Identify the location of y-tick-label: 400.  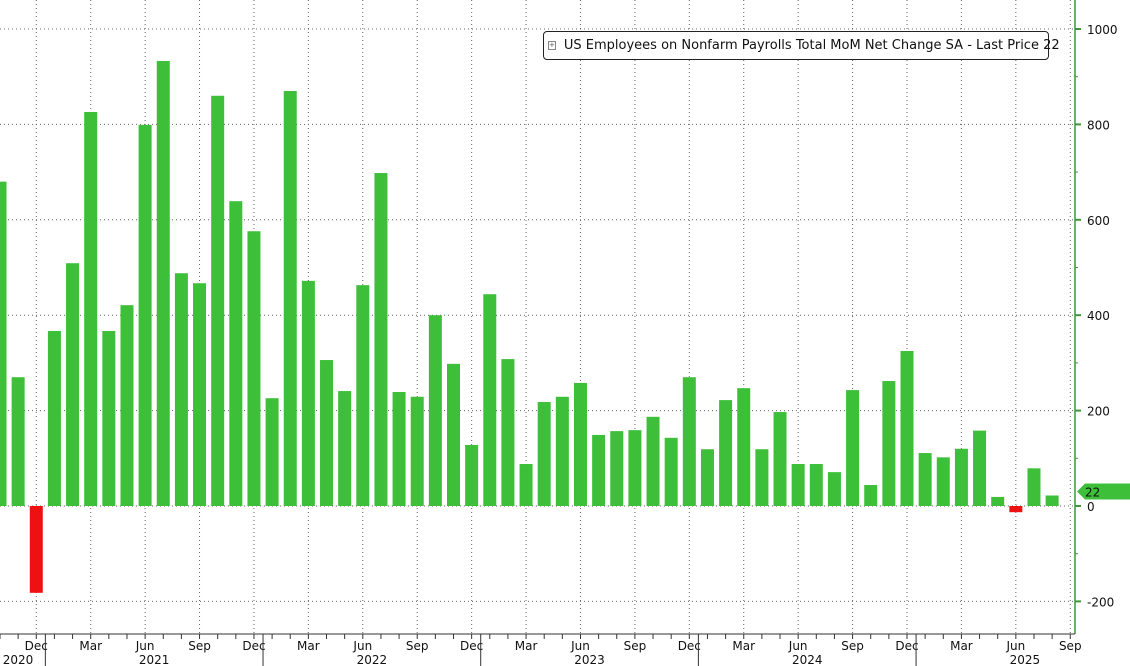
(1098, 316).